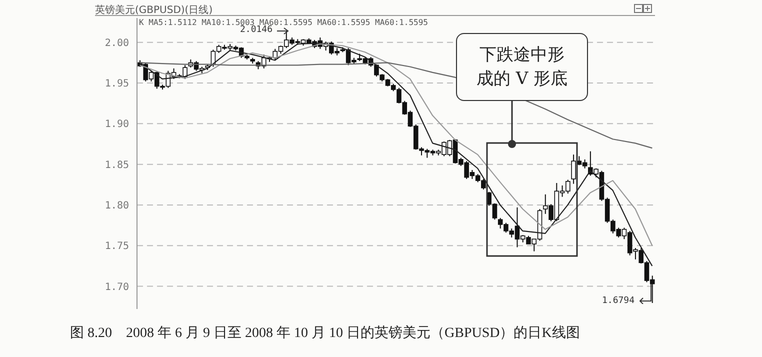  What do you see at coordinates (618, 301) in the screenshot?
I see `annotation: 1.6794` at bounding box center [618, 301].